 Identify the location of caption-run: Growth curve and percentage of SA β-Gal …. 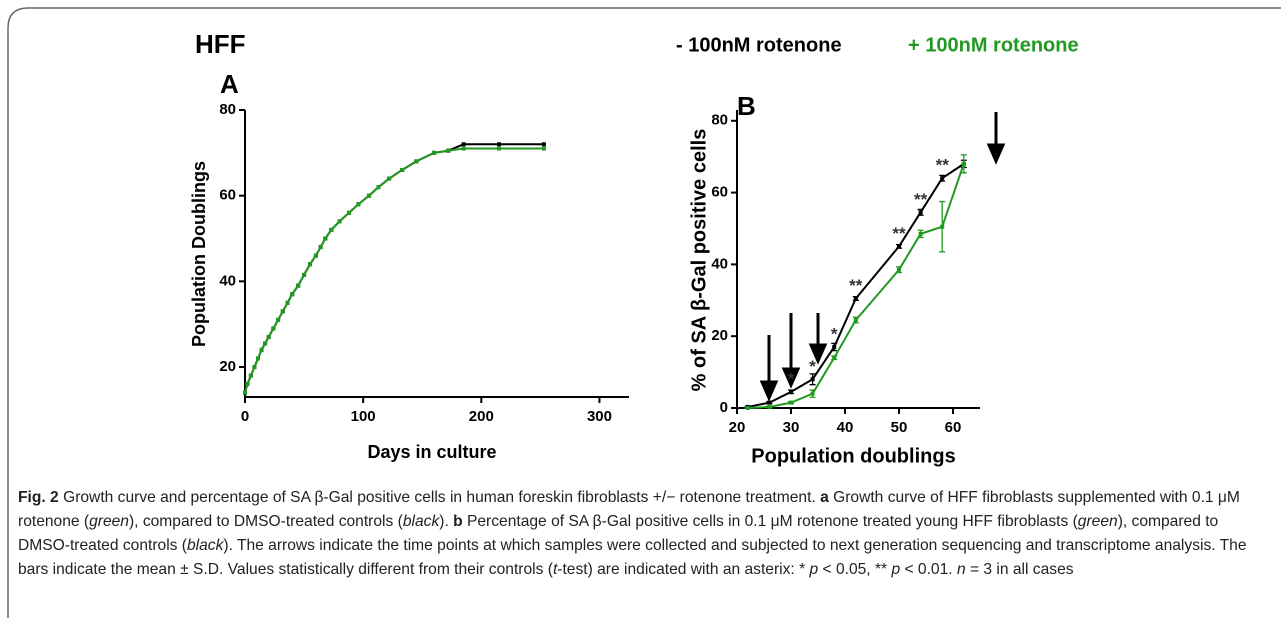
(439, 497).